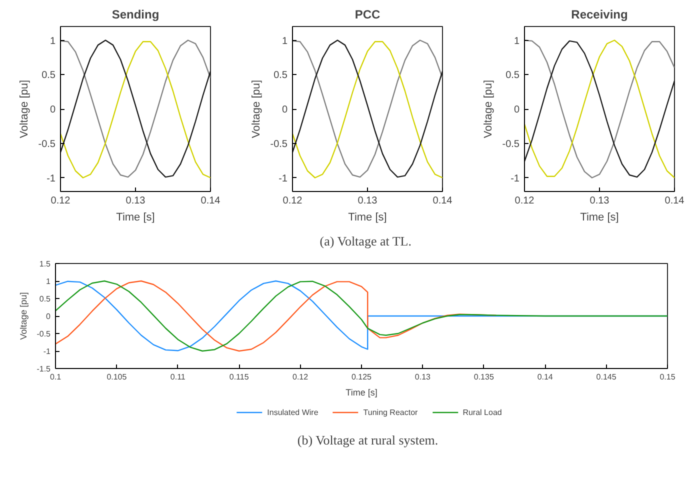  Describe the element at coordinates (56, 377) in the screenshot. I see `x-tick-label: 0.1` at that location.